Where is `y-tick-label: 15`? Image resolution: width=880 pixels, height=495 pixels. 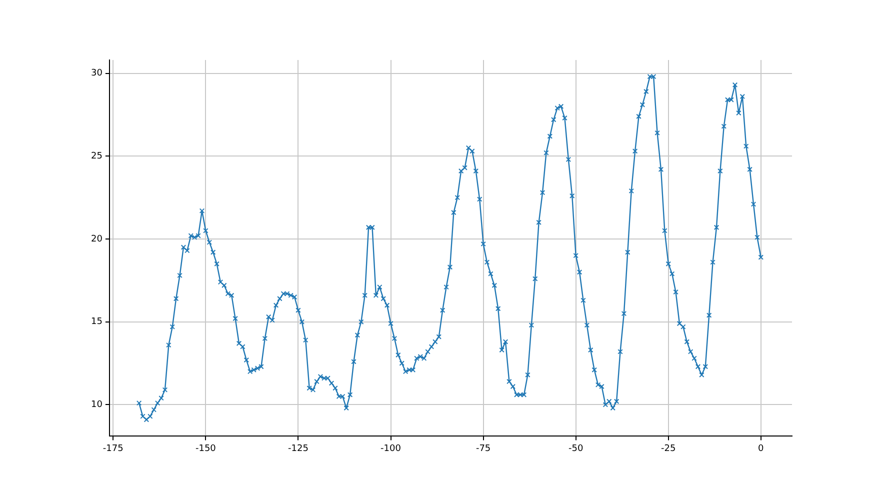
y-tick-label: 15 is located at coordinates (96, 322).